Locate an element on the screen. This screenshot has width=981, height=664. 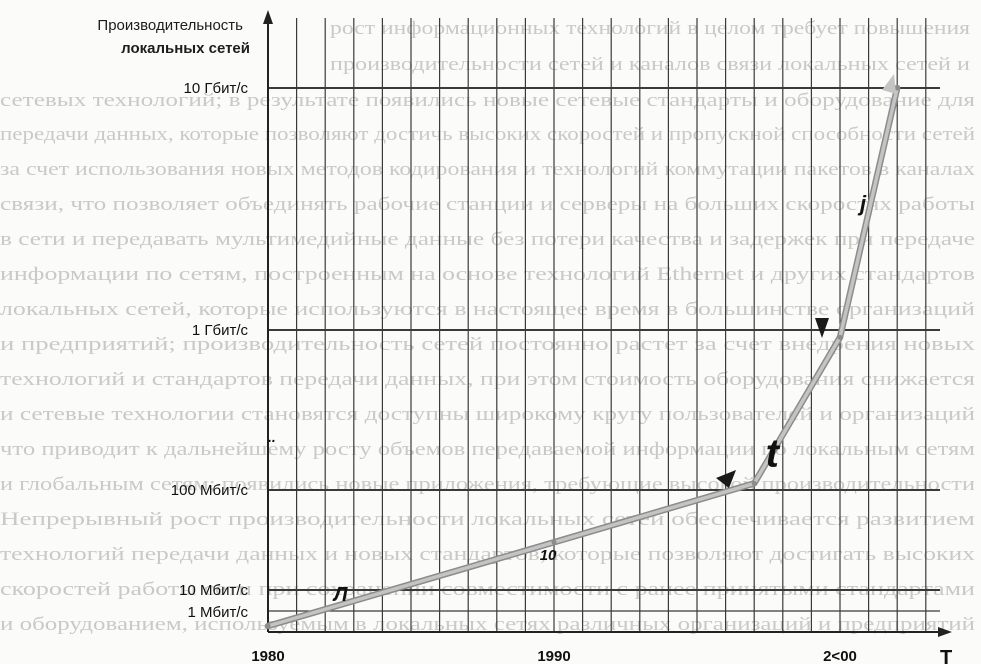
annotation-label: t is located at coordinates (773, 454).